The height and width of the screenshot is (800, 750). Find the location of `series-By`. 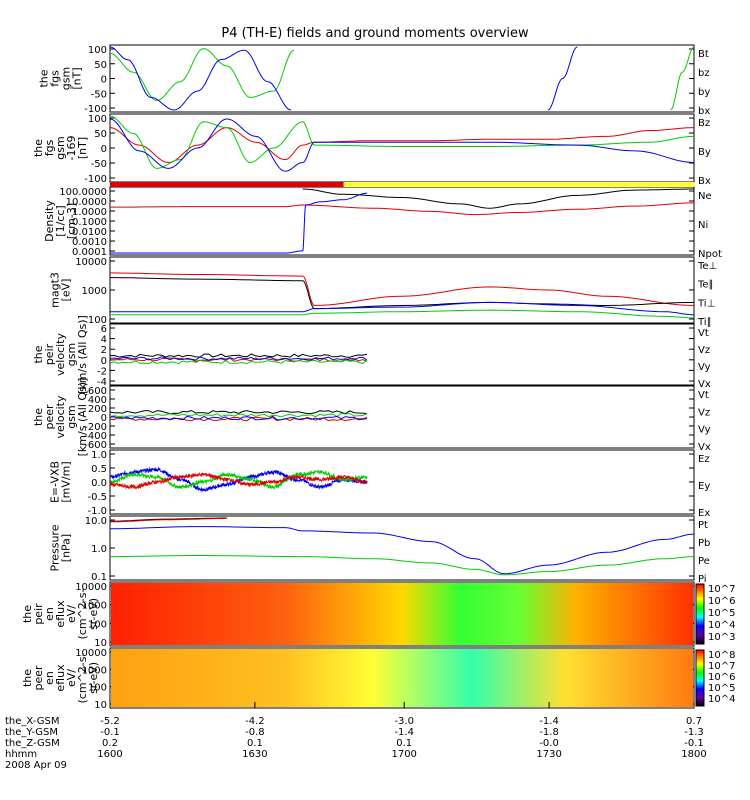

series-By is located at coordinates (402, 142).